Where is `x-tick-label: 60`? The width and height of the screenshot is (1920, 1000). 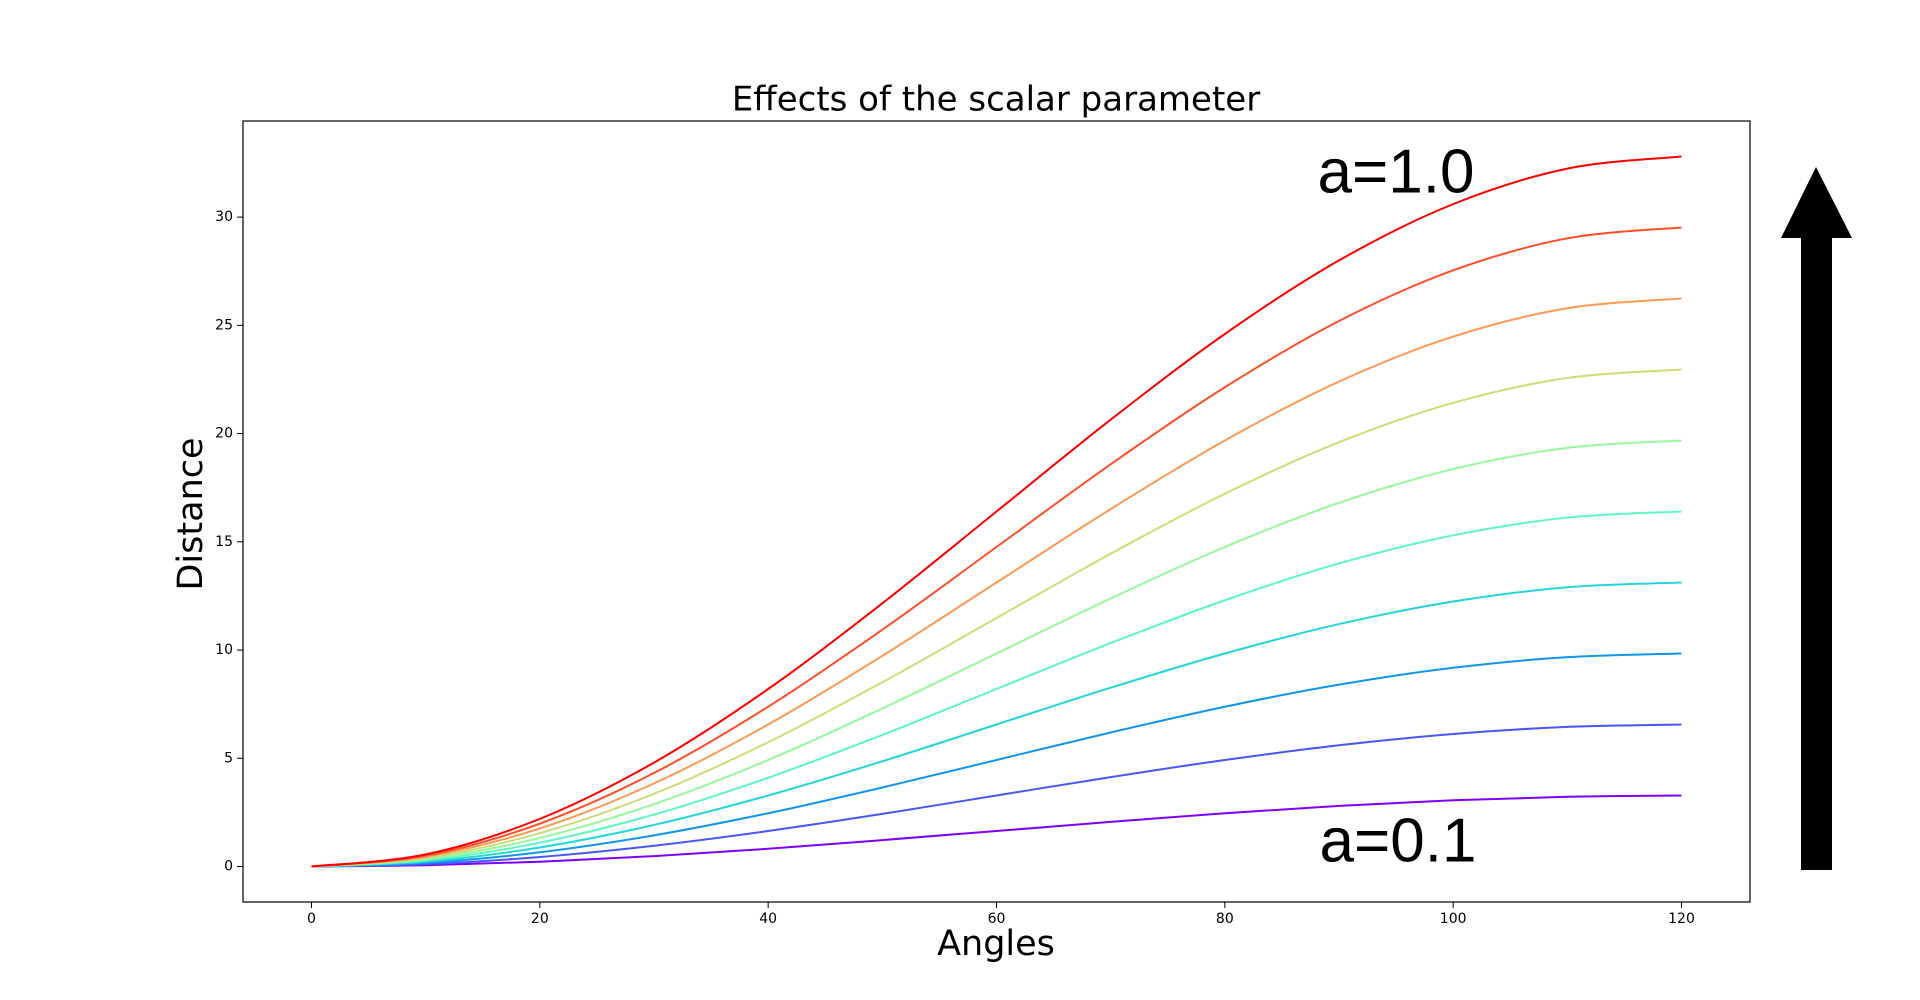
x-tick-label: 60 is located at coordinates (997, 919).